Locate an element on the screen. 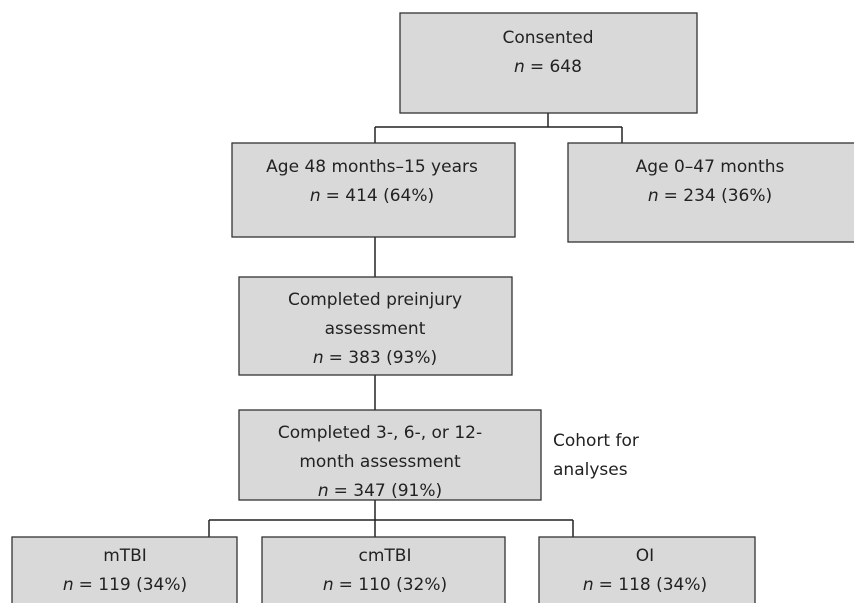  node-count: = 110 (32%) is located at coordinates (393, 585).